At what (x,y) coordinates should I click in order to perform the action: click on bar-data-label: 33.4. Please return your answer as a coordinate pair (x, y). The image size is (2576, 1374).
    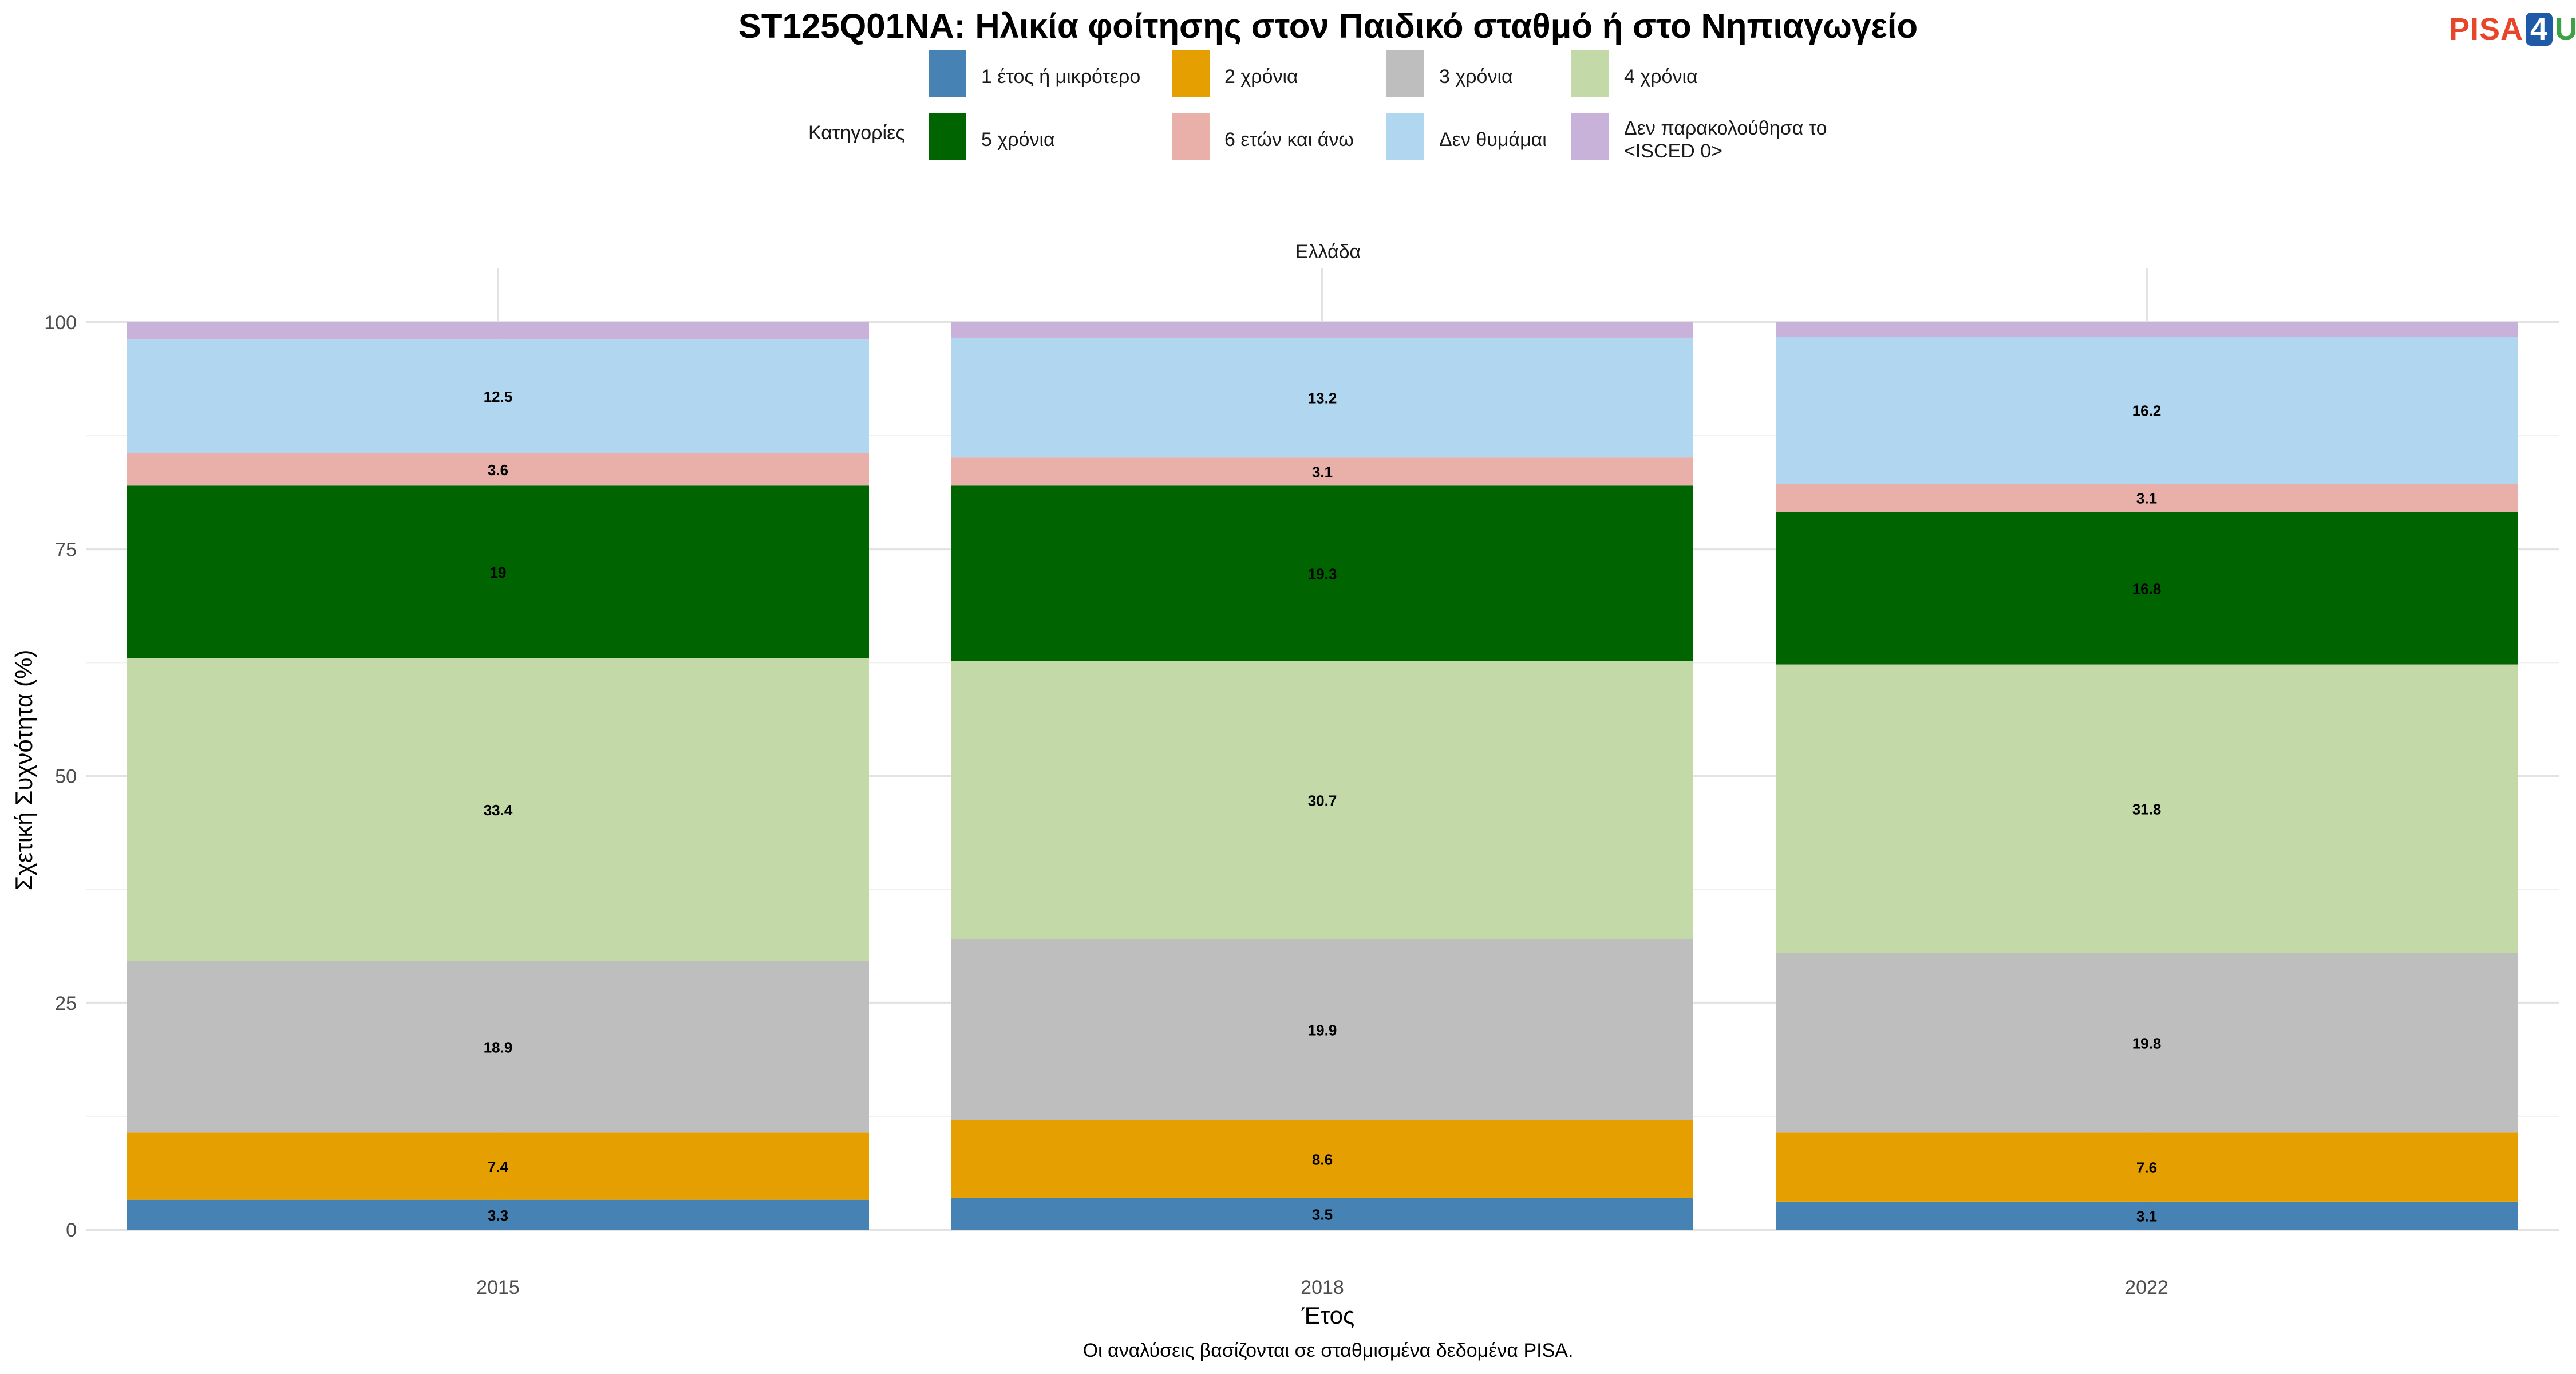
    Looking at the image, I should click on (498, 811).